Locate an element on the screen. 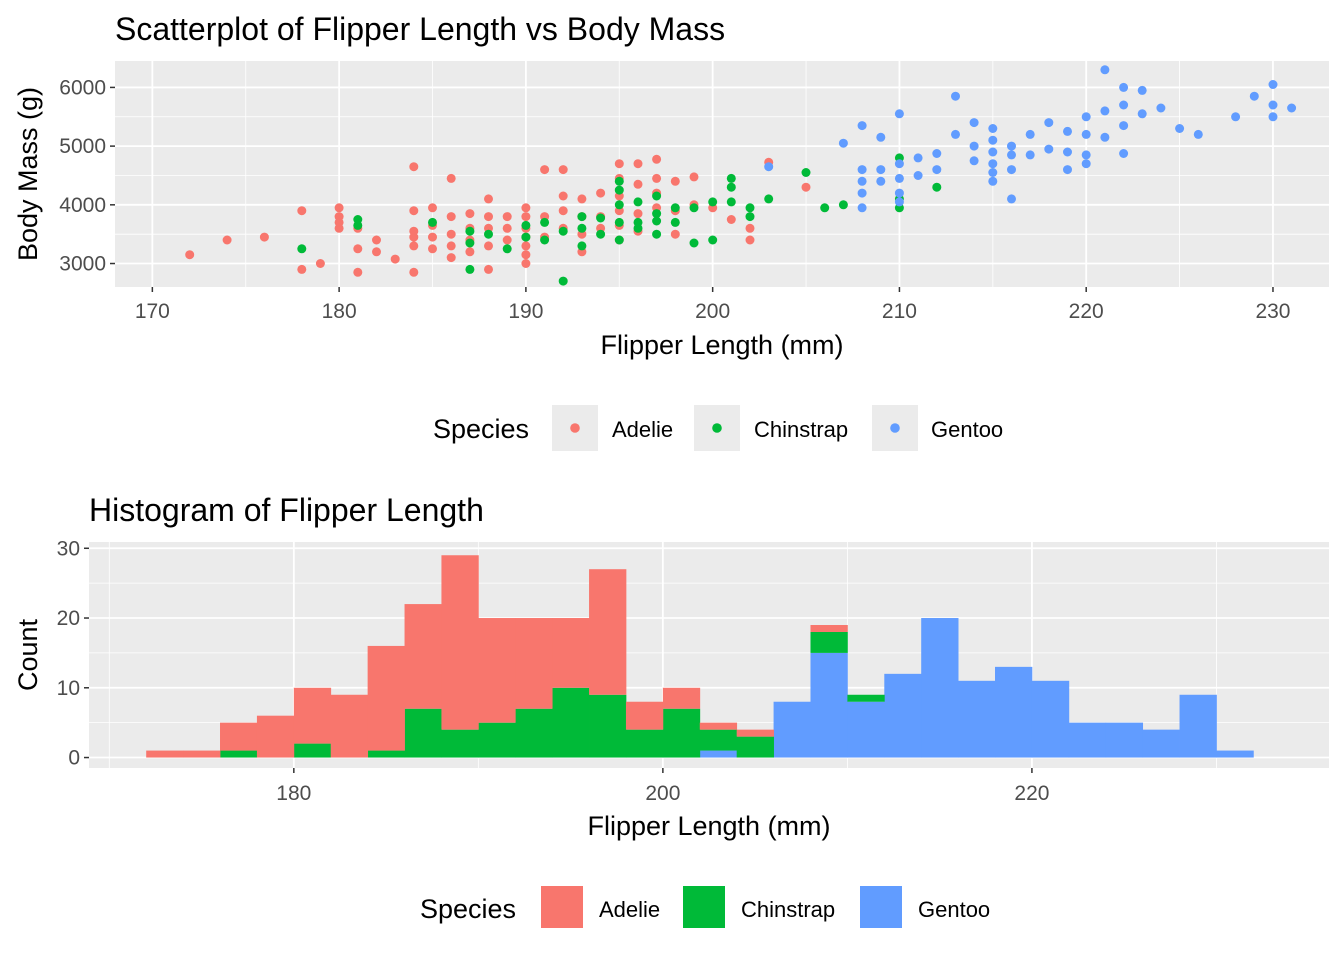  histogram-series-chinstrap is located at coordinates (552, 694).